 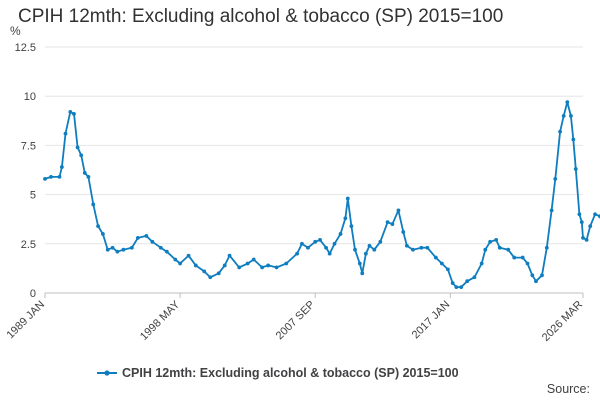 I want to click on y-tick-label: 12.5, so click(x=25, y=48).